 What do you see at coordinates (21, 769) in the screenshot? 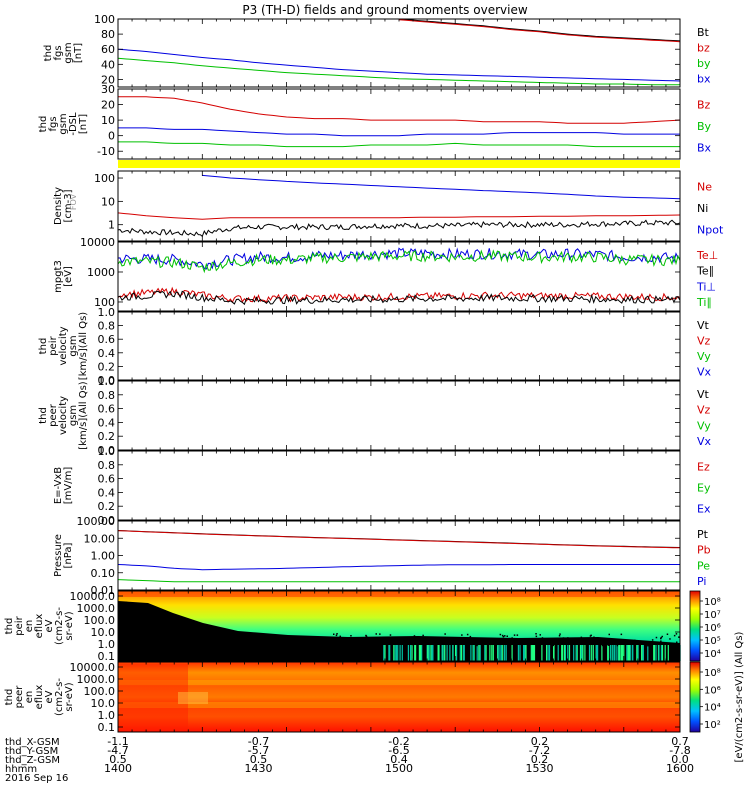
I see `ephemeris-label: hhmm` at bounding box center [21, 769].